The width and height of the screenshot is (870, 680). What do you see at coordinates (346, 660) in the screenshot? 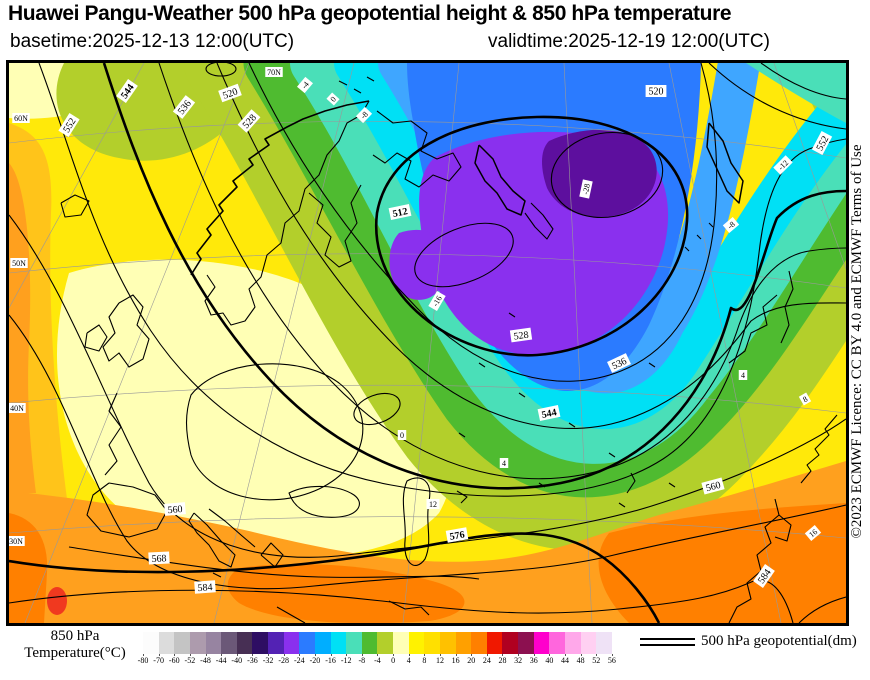
I see `colorbar-tick-label: -12` at bounding box center [346, 660].